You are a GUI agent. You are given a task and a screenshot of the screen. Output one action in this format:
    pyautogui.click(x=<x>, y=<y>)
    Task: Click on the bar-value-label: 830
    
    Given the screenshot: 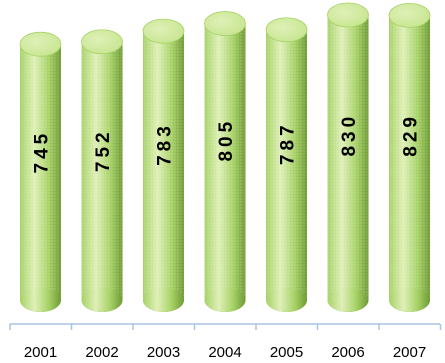 What is the action you would take?
    pyautogui.click(x=349, y=135)
    